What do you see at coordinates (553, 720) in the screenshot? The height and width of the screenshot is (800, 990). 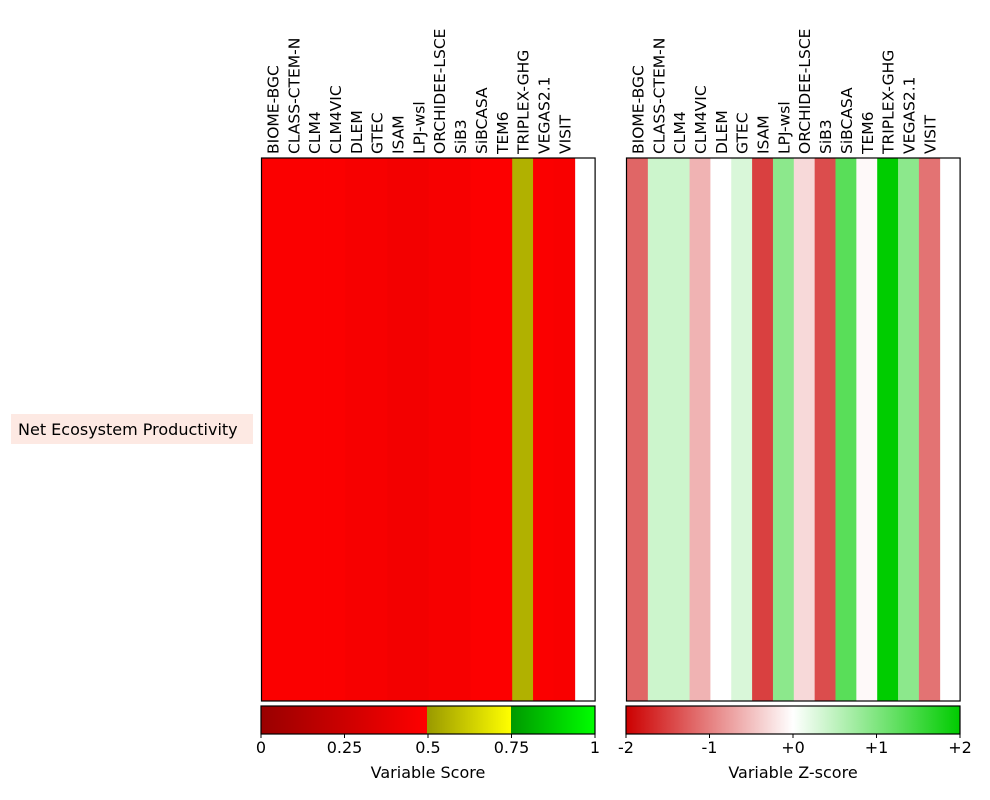 I see `score-colorbar-segment-green` at bounding box center [553, 720].